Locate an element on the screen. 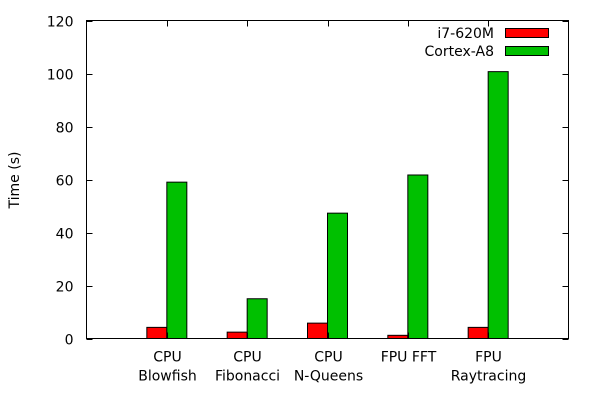 Image resolution: width=600 pixels, height=400 pixels. y-tick-label: 40 is located at coordinates (65, 235).